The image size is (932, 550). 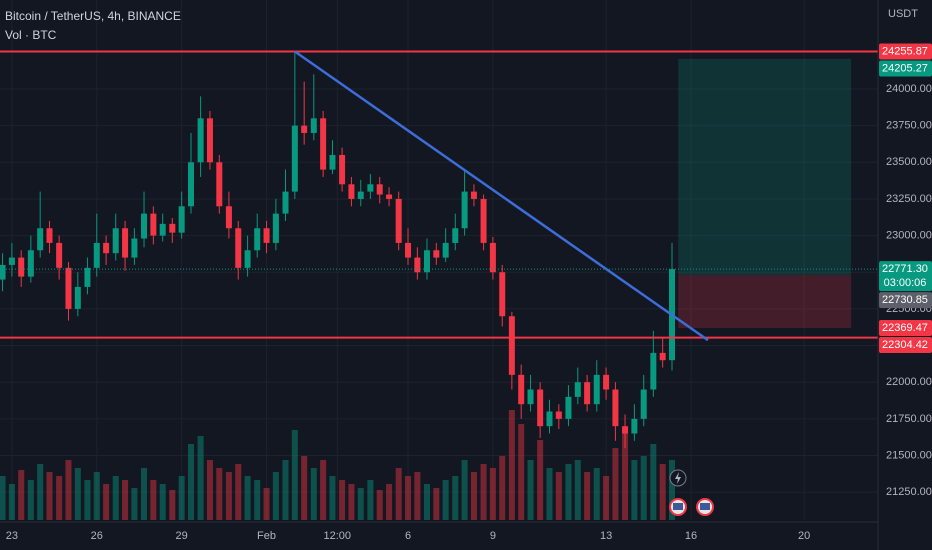 I want to click on chart-subtitle: Vol · BTC, so click(x=31, y=35).